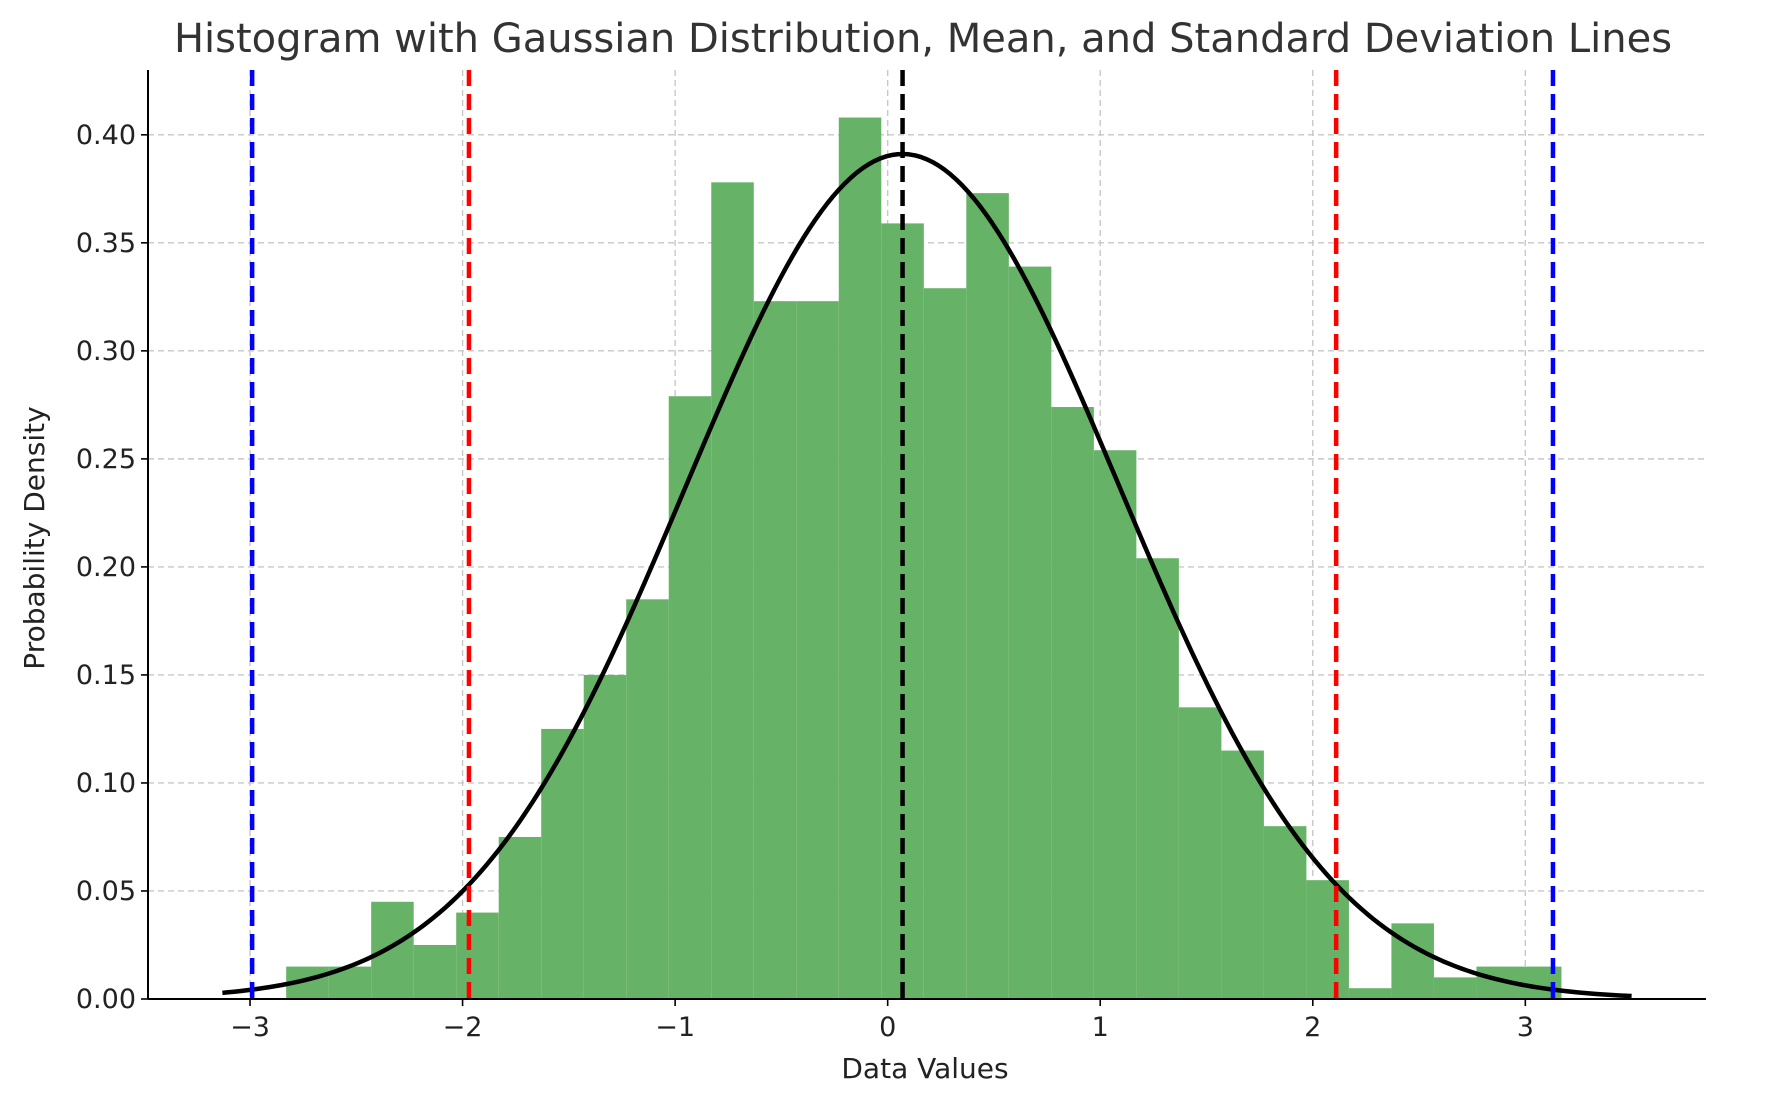 The height and width of the screenshot is (1101, 1776). Describe the element at coordinates (106, 351) in the screenshot. I see `y-tick-label: 0.30` at that location.